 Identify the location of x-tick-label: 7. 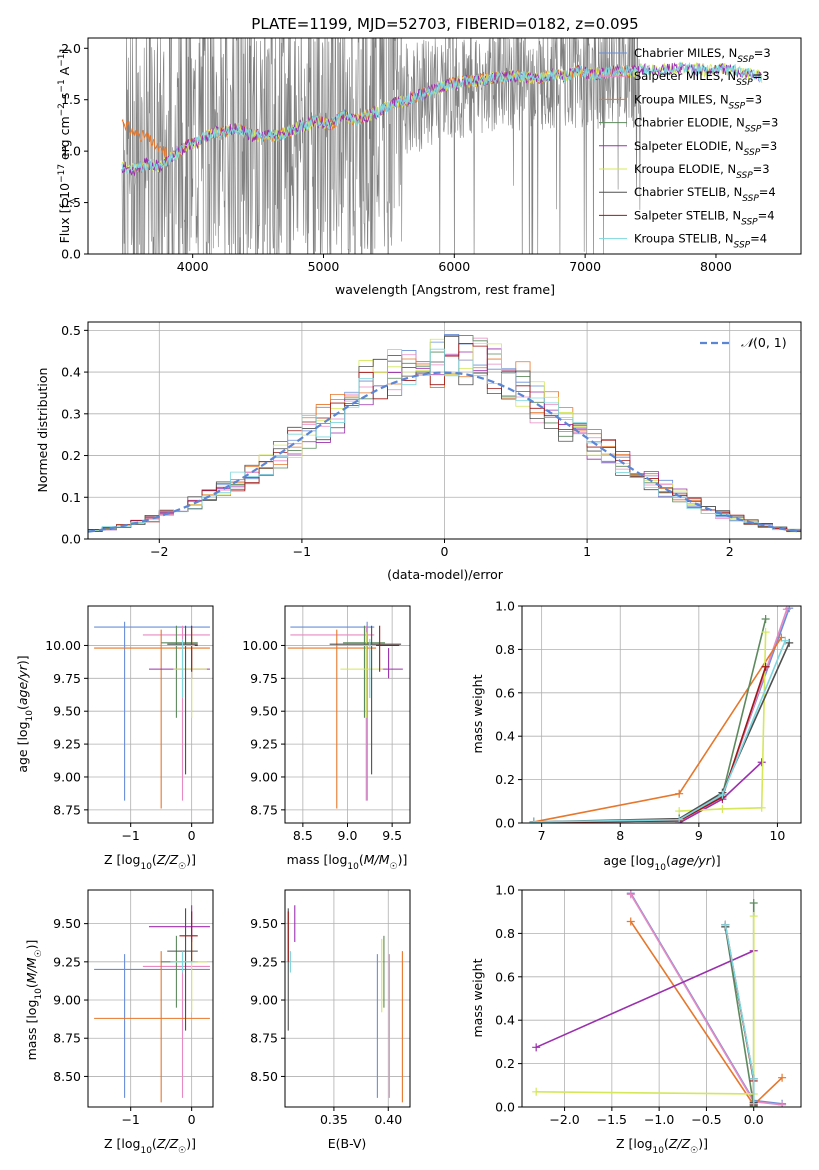
(542, 835).